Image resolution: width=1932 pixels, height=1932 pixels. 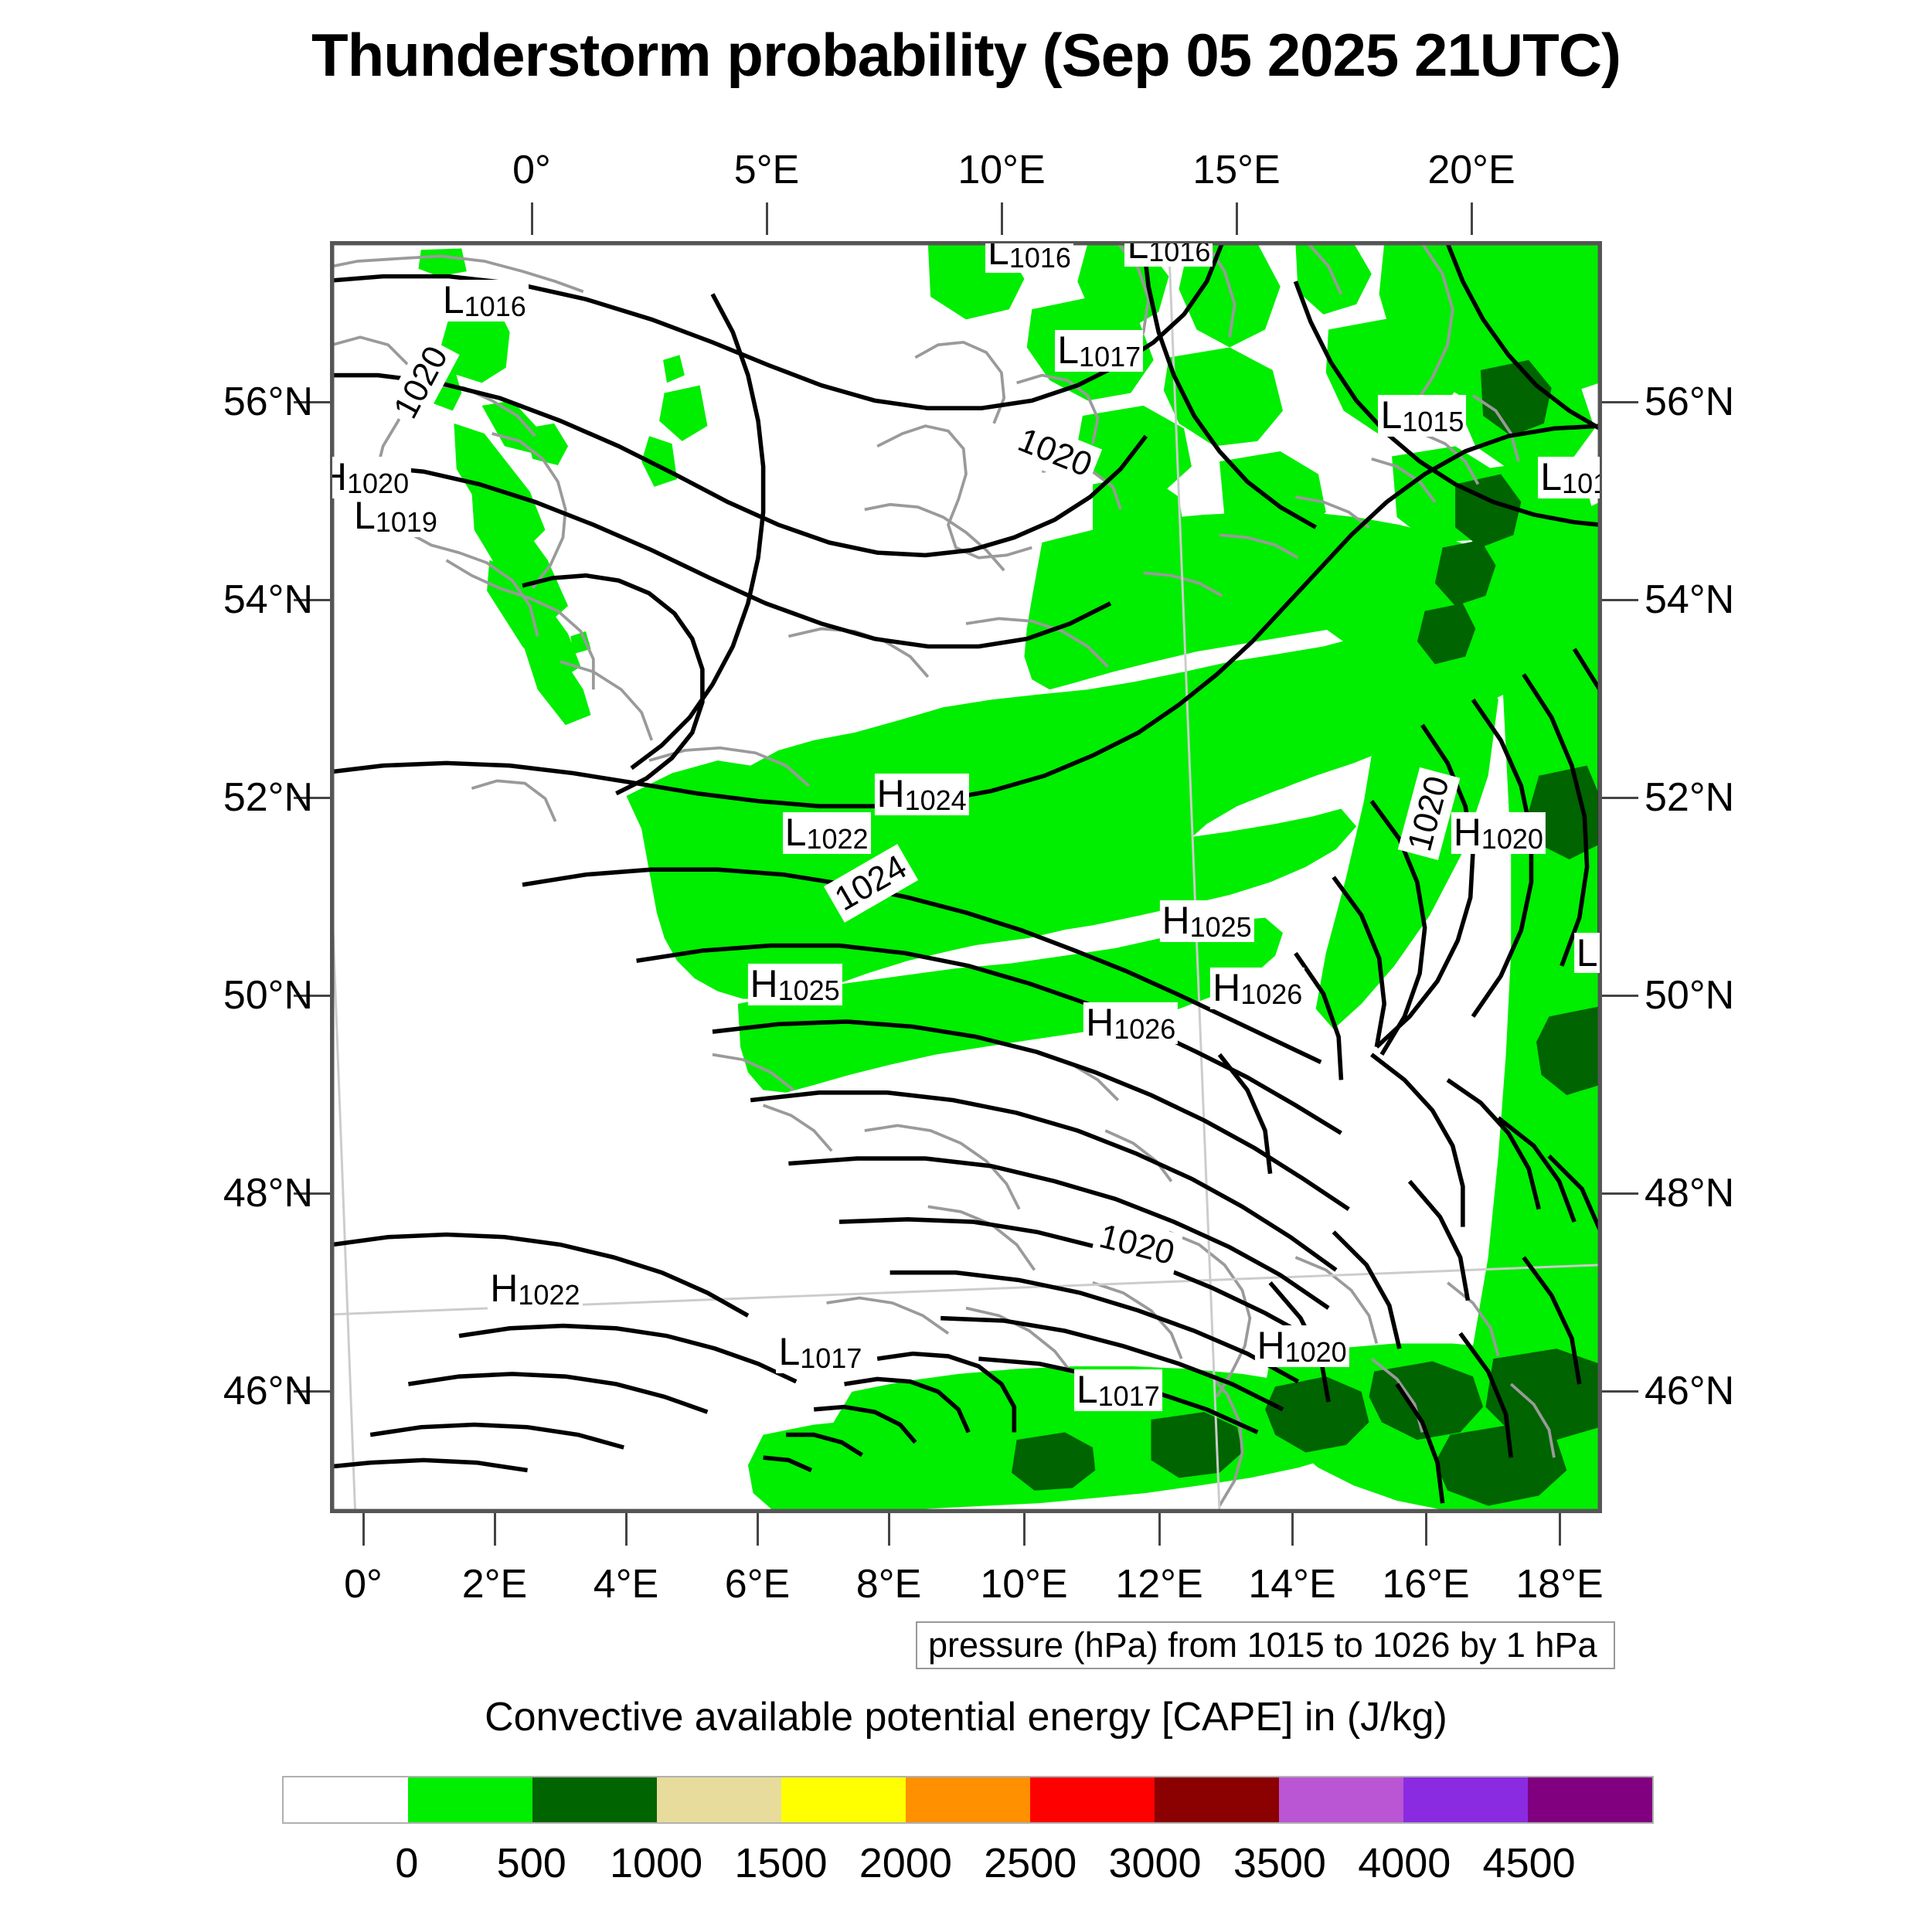 I want to click on lat-label-left-3: 50°N, so click(x=268, y=996).